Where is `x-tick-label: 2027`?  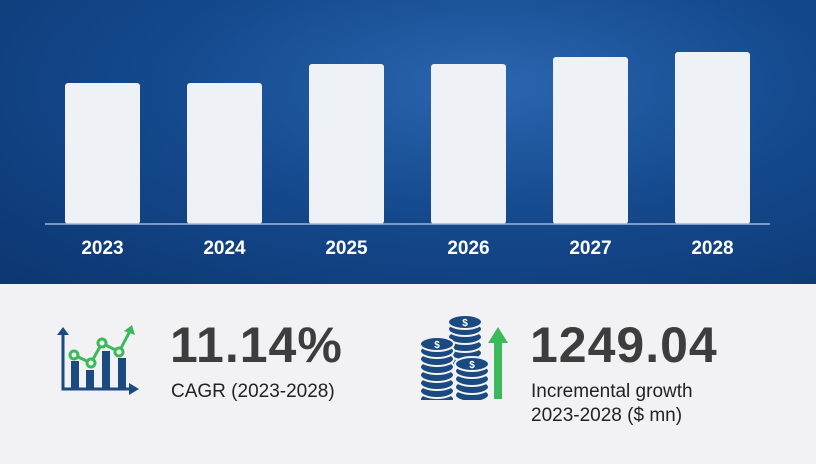
x-tick-label: 2027 is located at coordinates (590, 248).